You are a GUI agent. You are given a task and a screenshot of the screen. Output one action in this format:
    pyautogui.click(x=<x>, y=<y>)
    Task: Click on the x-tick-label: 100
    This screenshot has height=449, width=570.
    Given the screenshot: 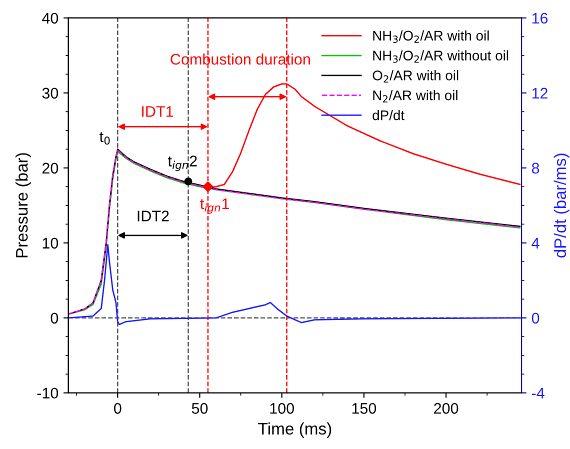 What is the action you would take?
    pyautogui.click(x=282, y=408)
    